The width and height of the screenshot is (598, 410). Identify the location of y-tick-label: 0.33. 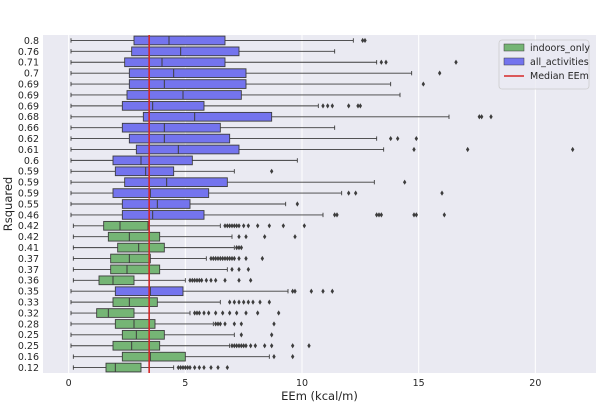
(28, 303).